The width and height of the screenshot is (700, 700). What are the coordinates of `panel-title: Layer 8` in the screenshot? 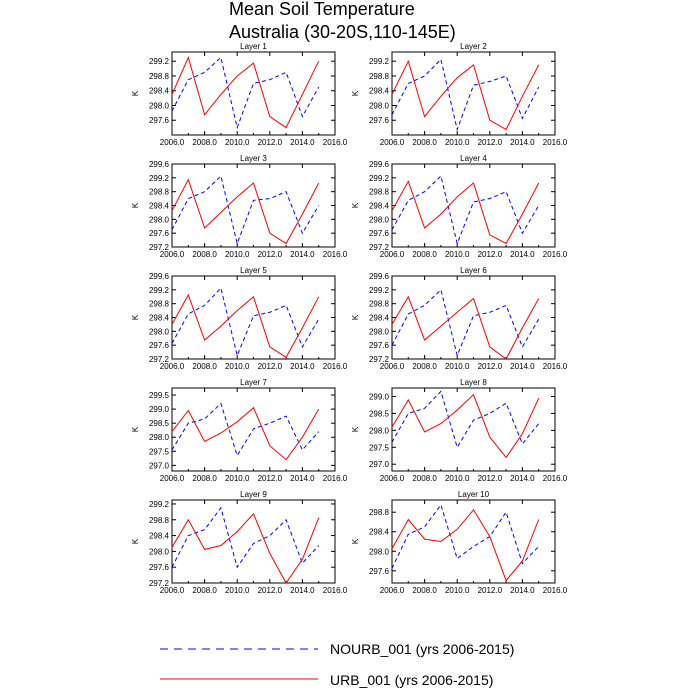 It's located at (473, 382).